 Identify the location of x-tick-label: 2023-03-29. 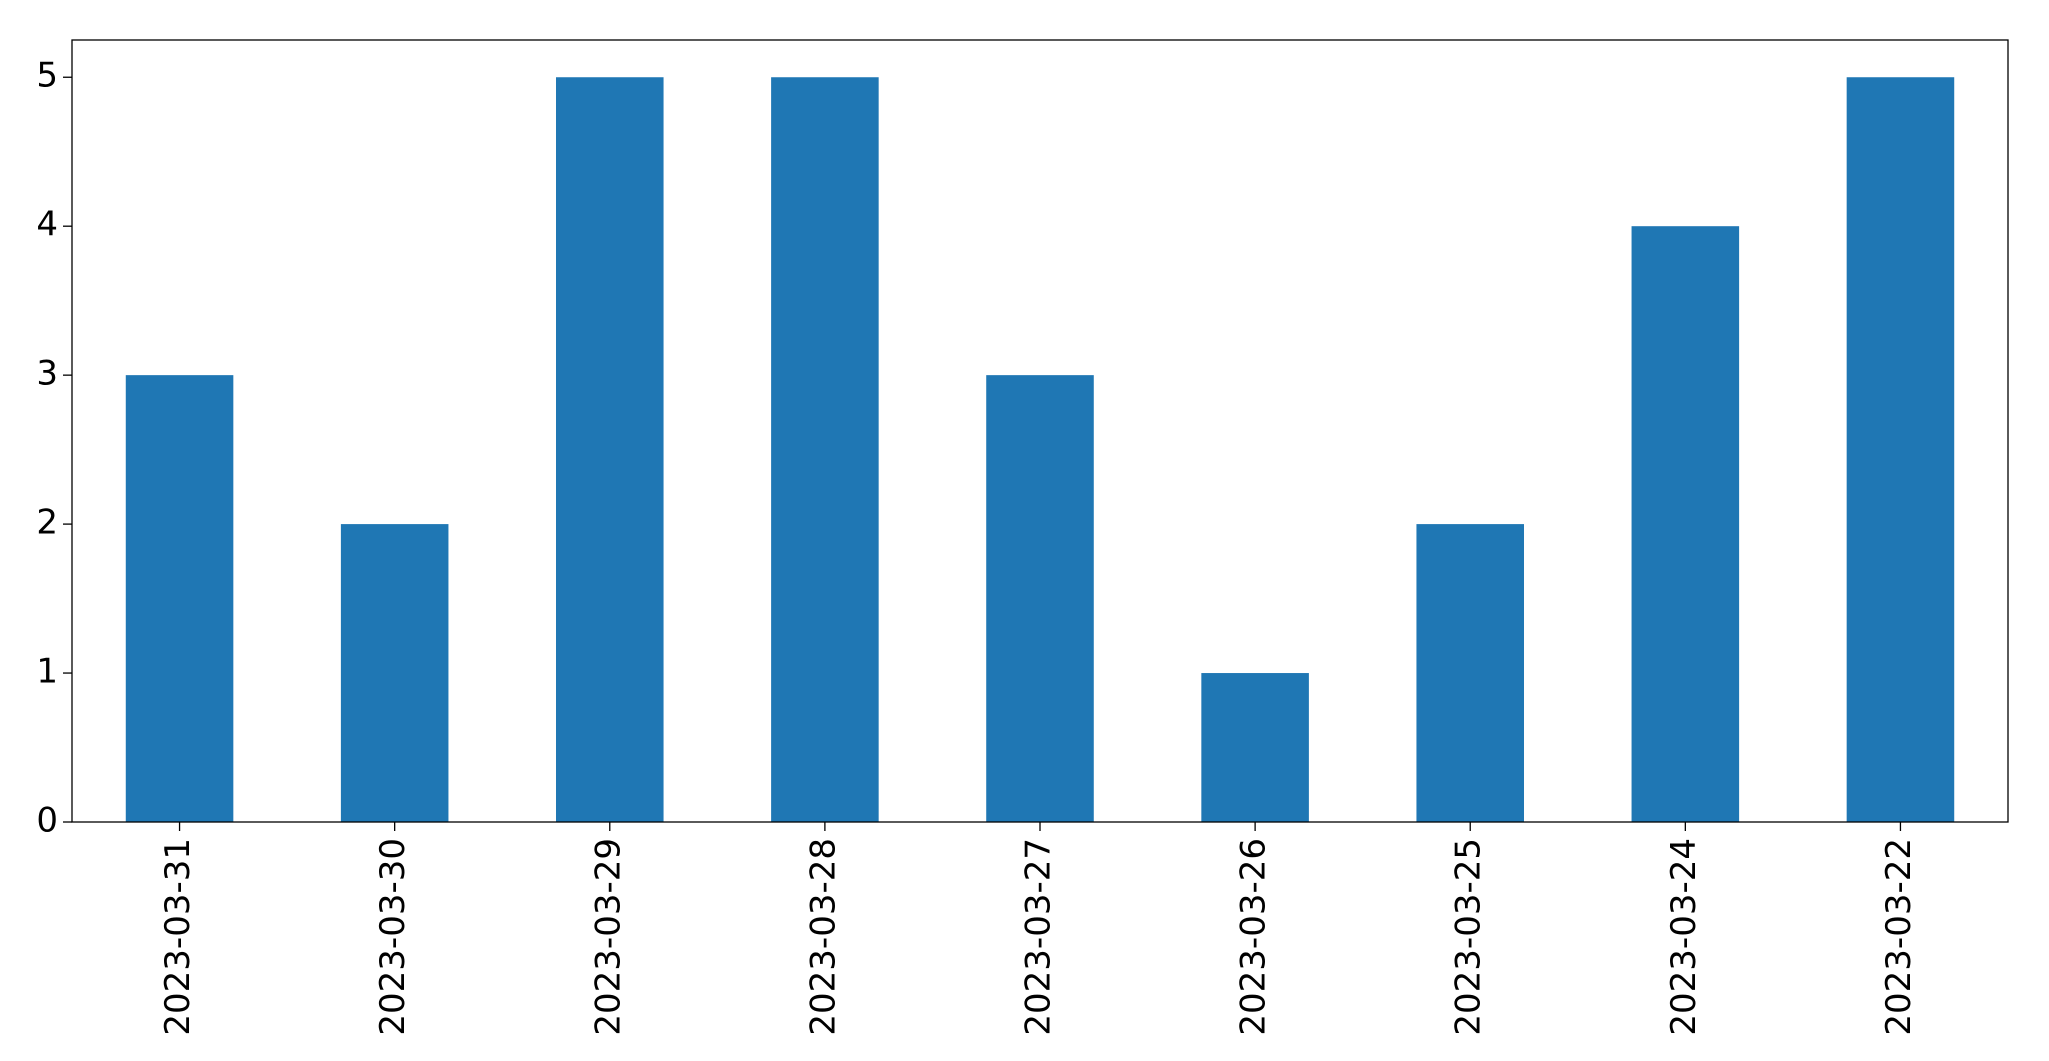
(608, 937).